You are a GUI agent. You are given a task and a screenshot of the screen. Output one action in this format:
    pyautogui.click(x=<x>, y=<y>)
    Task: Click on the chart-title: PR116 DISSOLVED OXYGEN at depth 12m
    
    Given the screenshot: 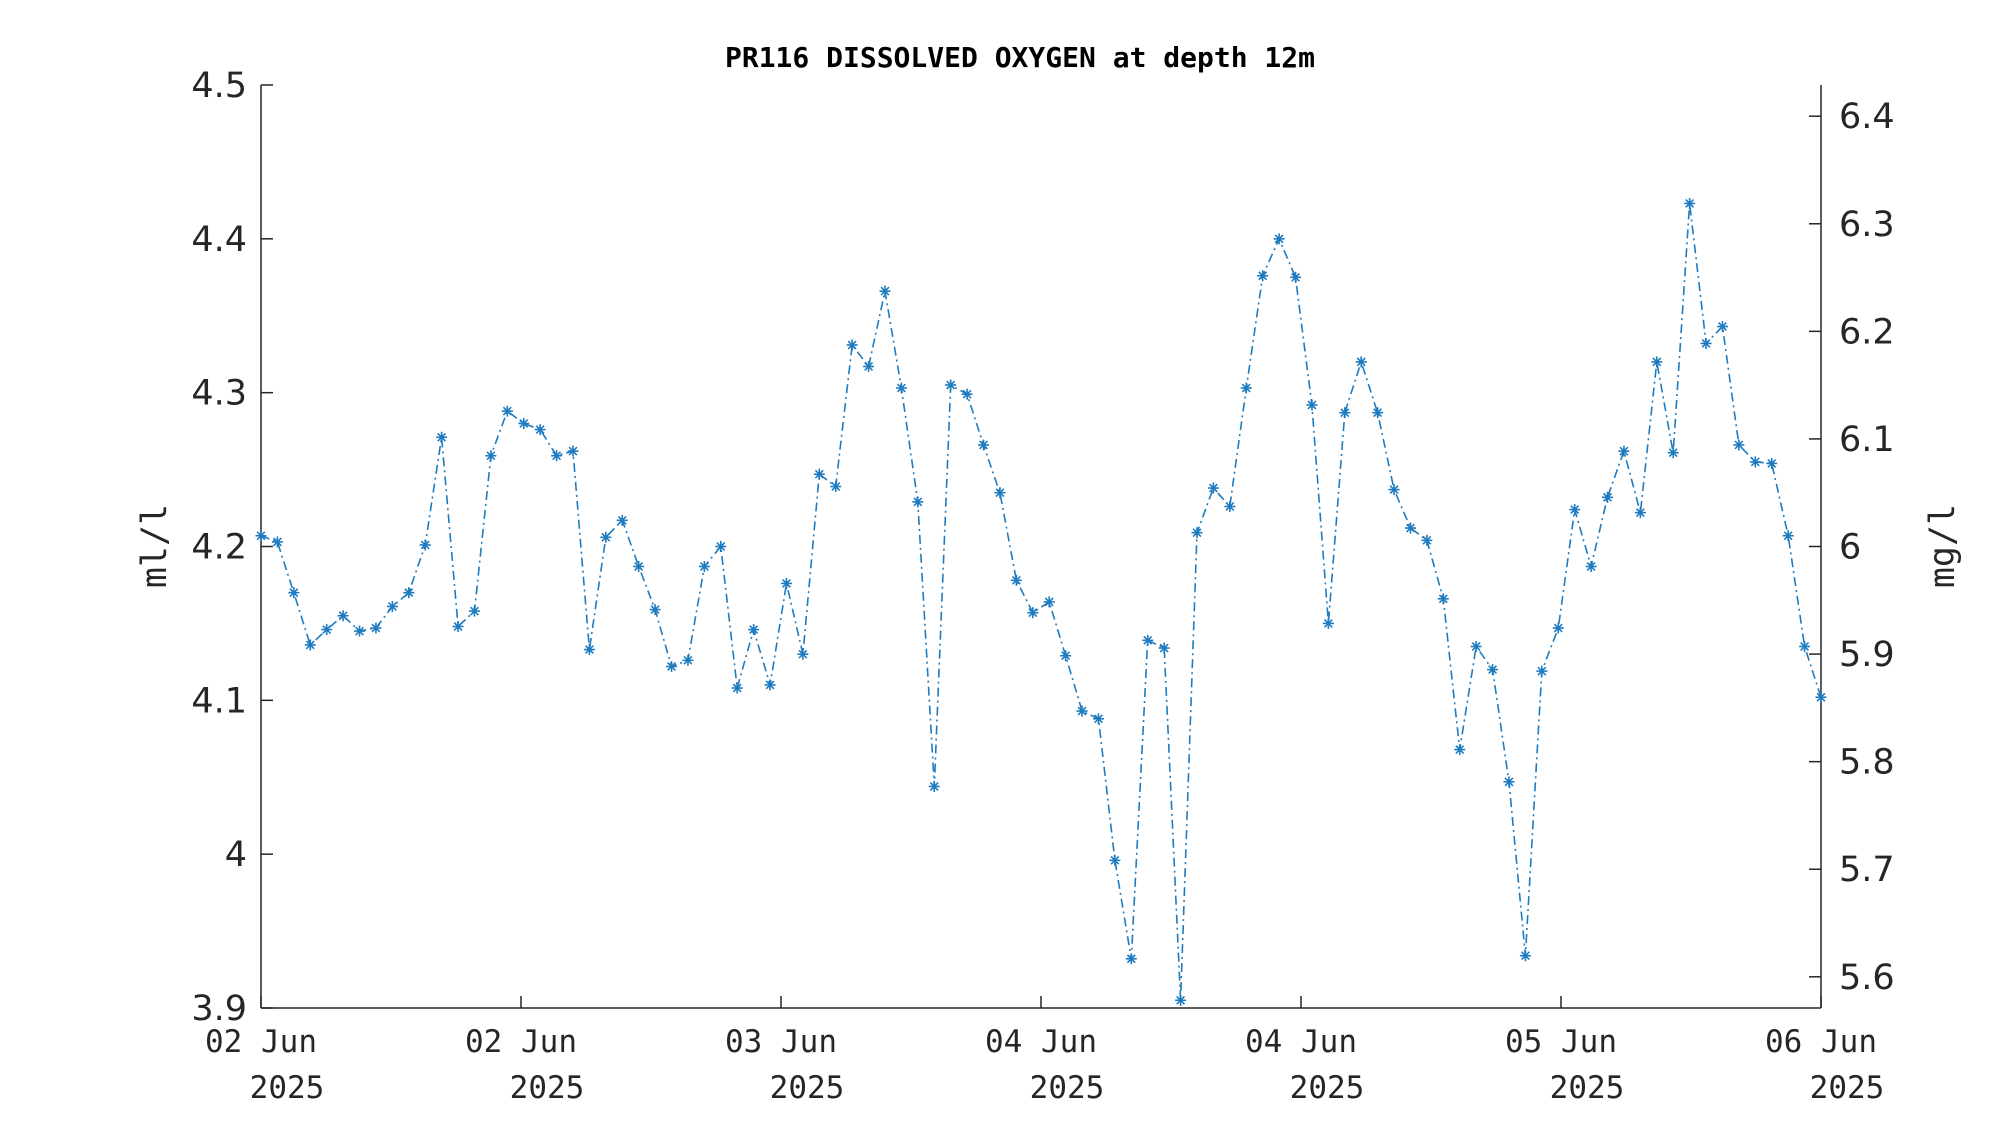 What is the action you would take?
    pyautogui.click(x=1020, y=57)
    